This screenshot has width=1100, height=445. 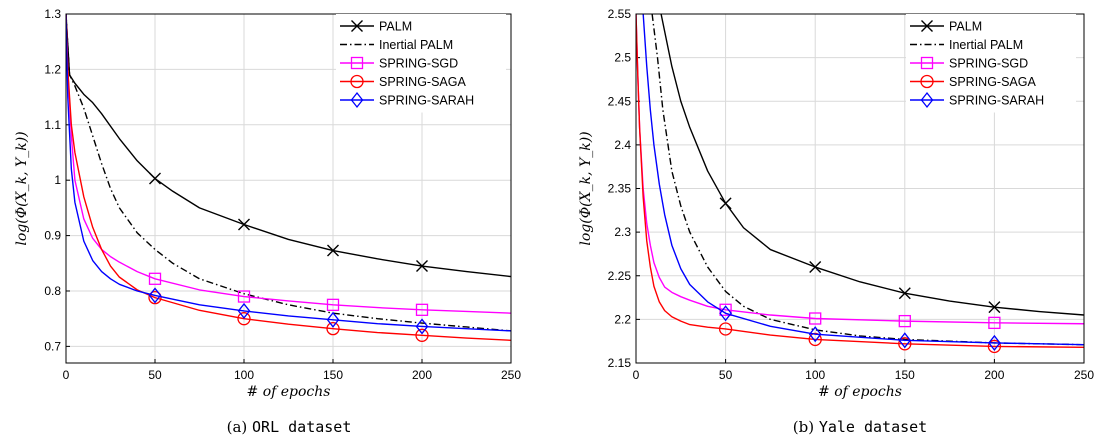 What do you see at coordinates (52, 14) in the screenshot?
I see `y-tick-label: 1.3` at bounding box center [52, 14].